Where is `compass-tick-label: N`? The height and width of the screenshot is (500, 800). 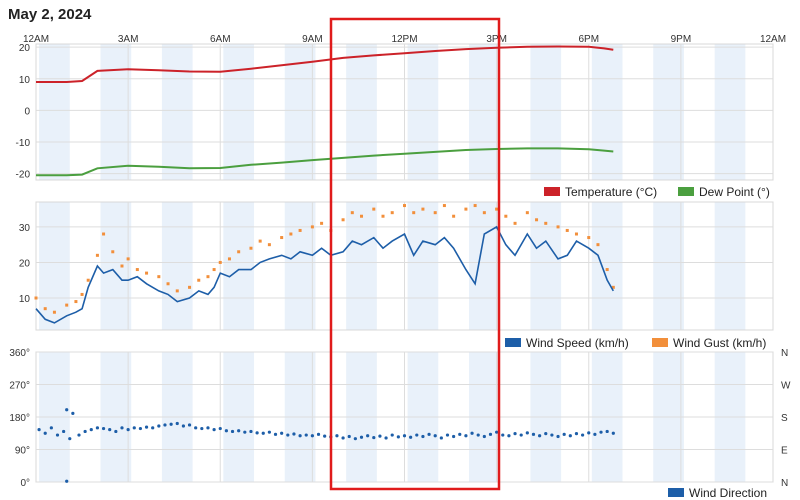
compass-tick-label: N is located at coordinates (784, 483).